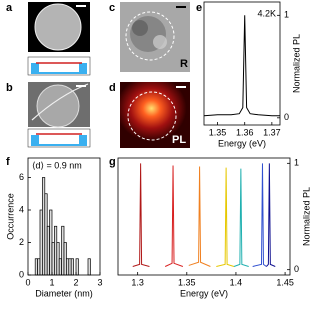  Describe the element at coordinates (9, 88) in the screenshot. I see `panel-label: b` at that location.